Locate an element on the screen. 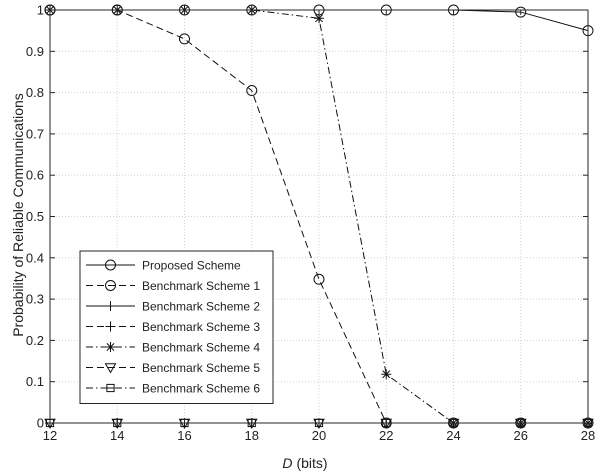 The image size is (602, 473). y-tick-label: 0.2 is located at coordinates (35, 340).